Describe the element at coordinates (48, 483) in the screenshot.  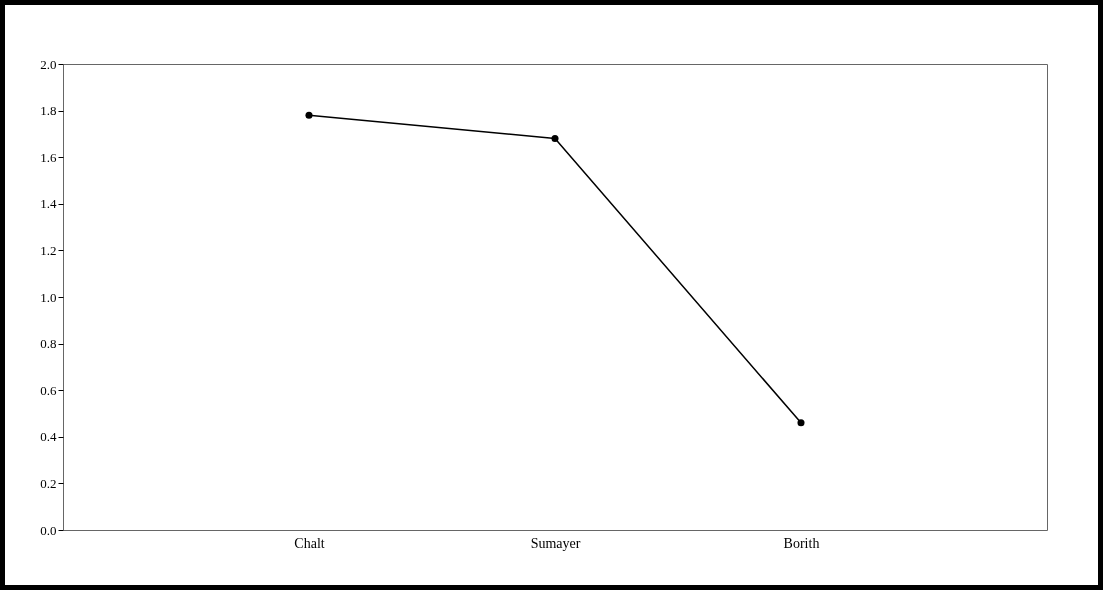
I see `y-tick-label: 0.2` at that location.